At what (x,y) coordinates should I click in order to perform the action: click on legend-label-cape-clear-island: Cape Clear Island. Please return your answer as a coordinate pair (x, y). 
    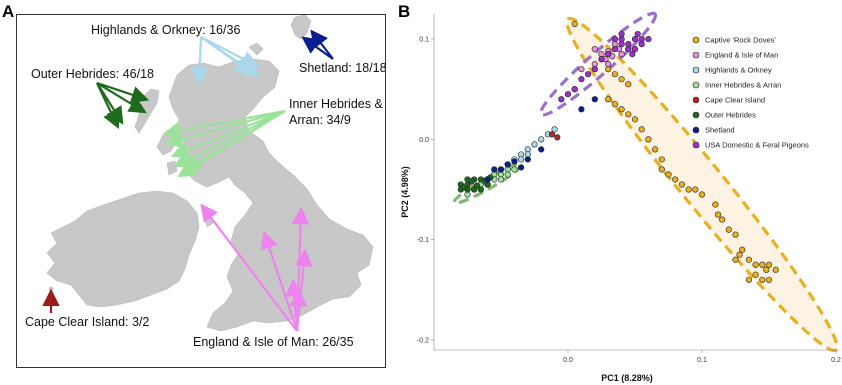
    Looking at the image, I should click on (735, 100).